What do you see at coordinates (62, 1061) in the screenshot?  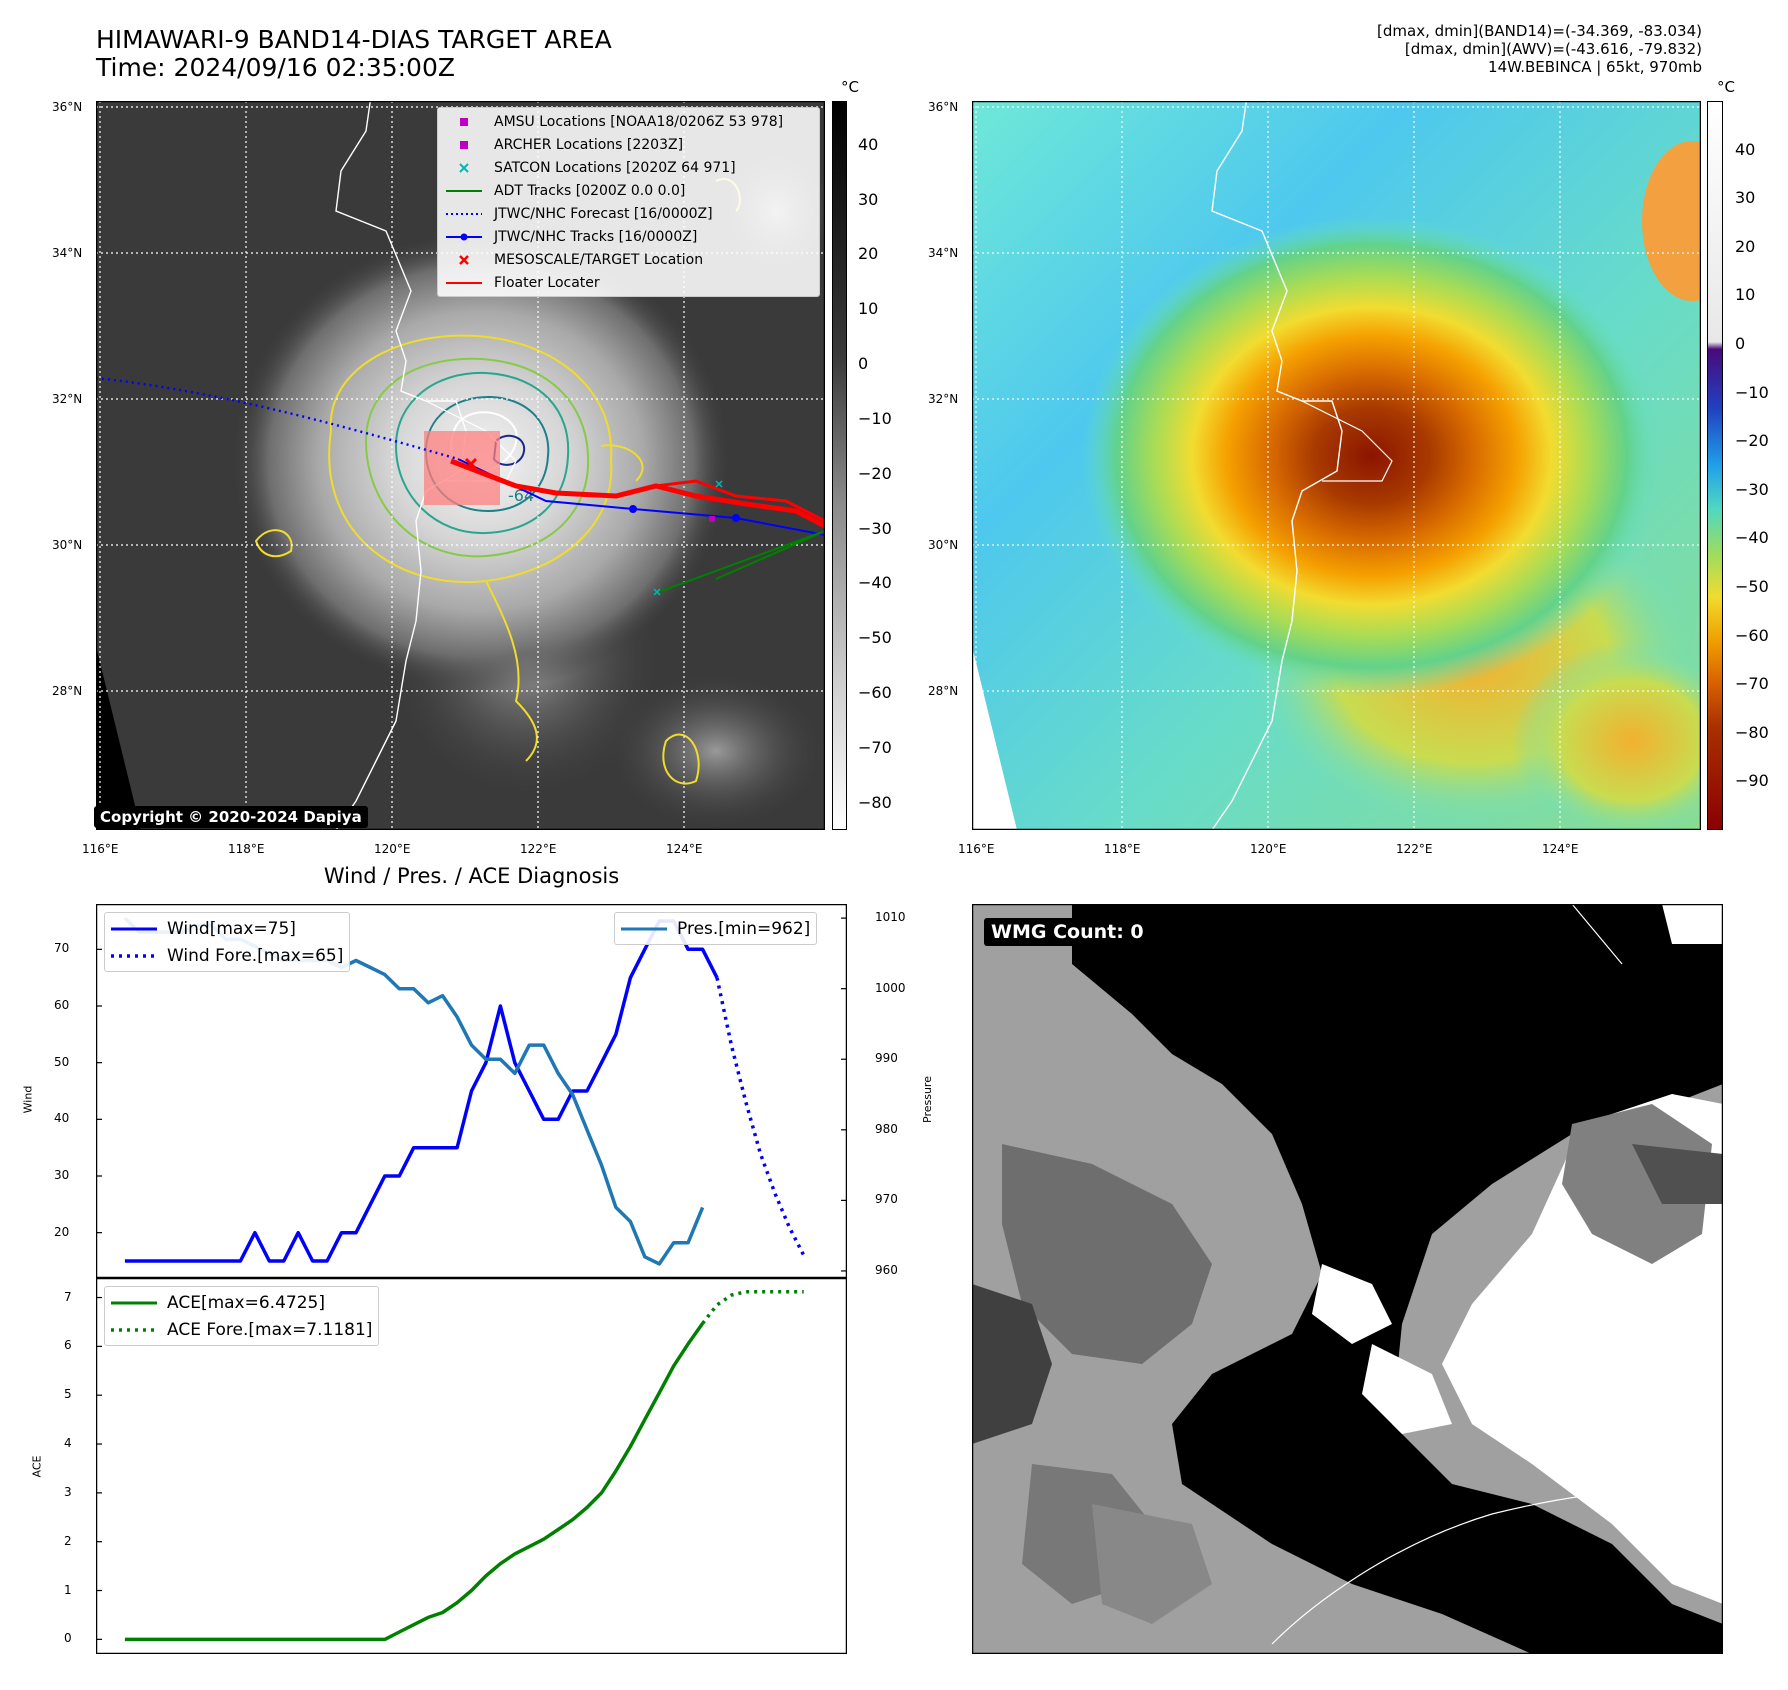 I see `wind-tick-label: 50` at bounding box center [62, 1061].